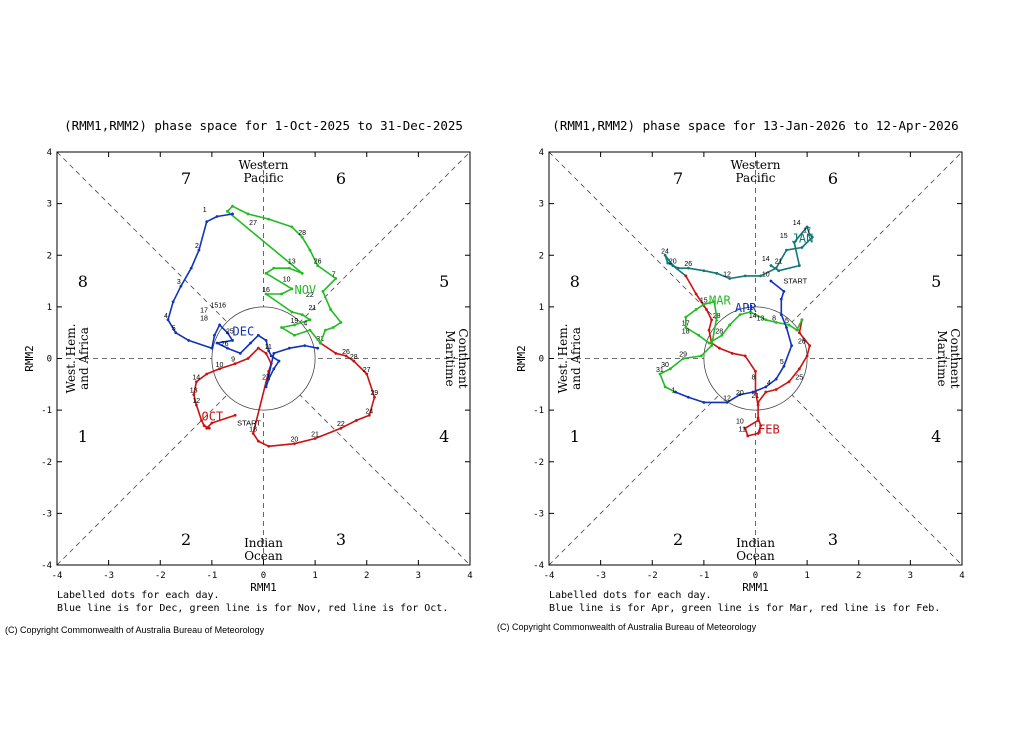  Describe the element at coordinates (194, 391) in the screenshot. I see `day-label: 13` at that location.